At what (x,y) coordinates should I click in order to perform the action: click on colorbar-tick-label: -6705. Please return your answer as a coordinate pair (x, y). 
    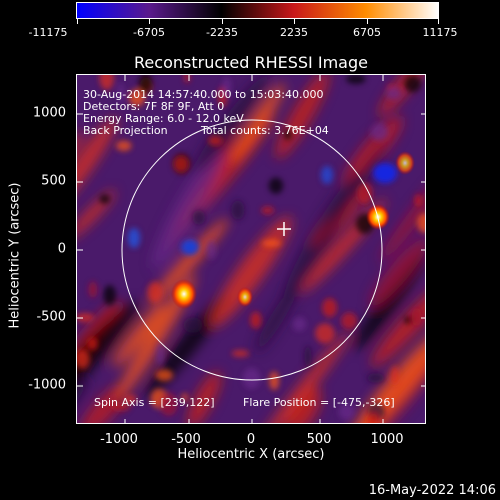
    Looking at the image, I should click on (149, 32).